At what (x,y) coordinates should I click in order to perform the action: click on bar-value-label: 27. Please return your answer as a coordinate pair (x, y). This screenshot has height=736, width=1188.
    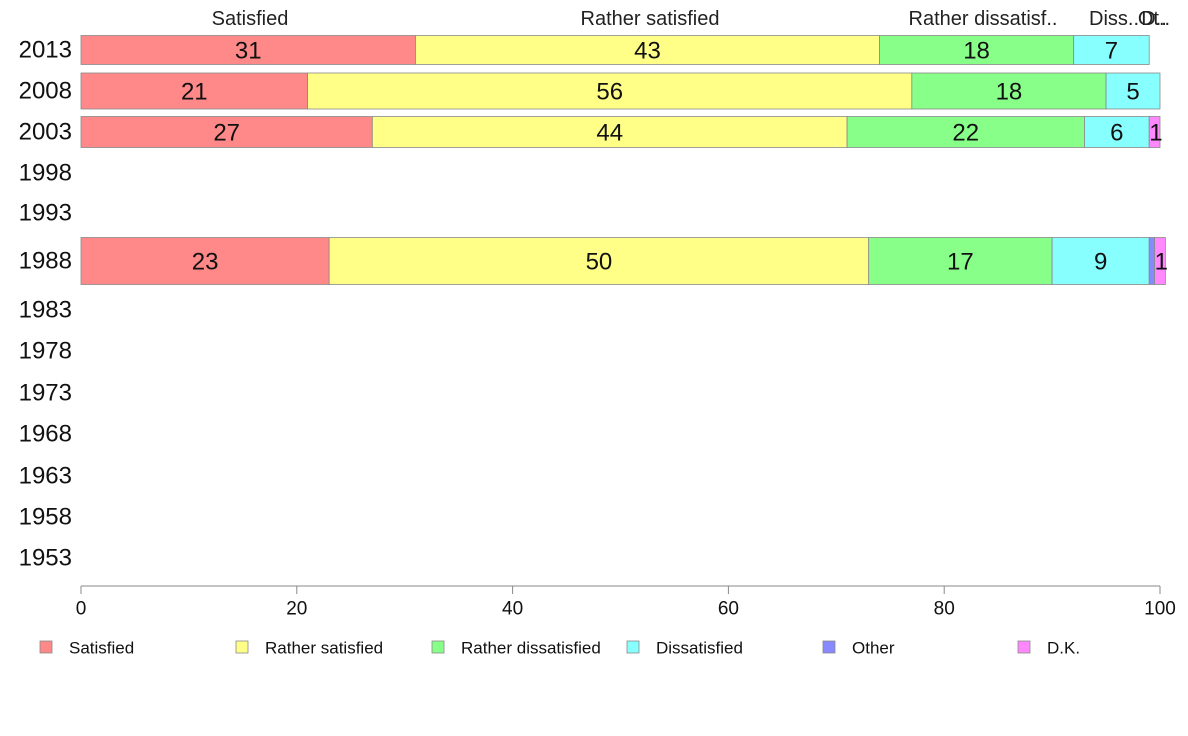
    Looking at the image, I should click on (226, 133).